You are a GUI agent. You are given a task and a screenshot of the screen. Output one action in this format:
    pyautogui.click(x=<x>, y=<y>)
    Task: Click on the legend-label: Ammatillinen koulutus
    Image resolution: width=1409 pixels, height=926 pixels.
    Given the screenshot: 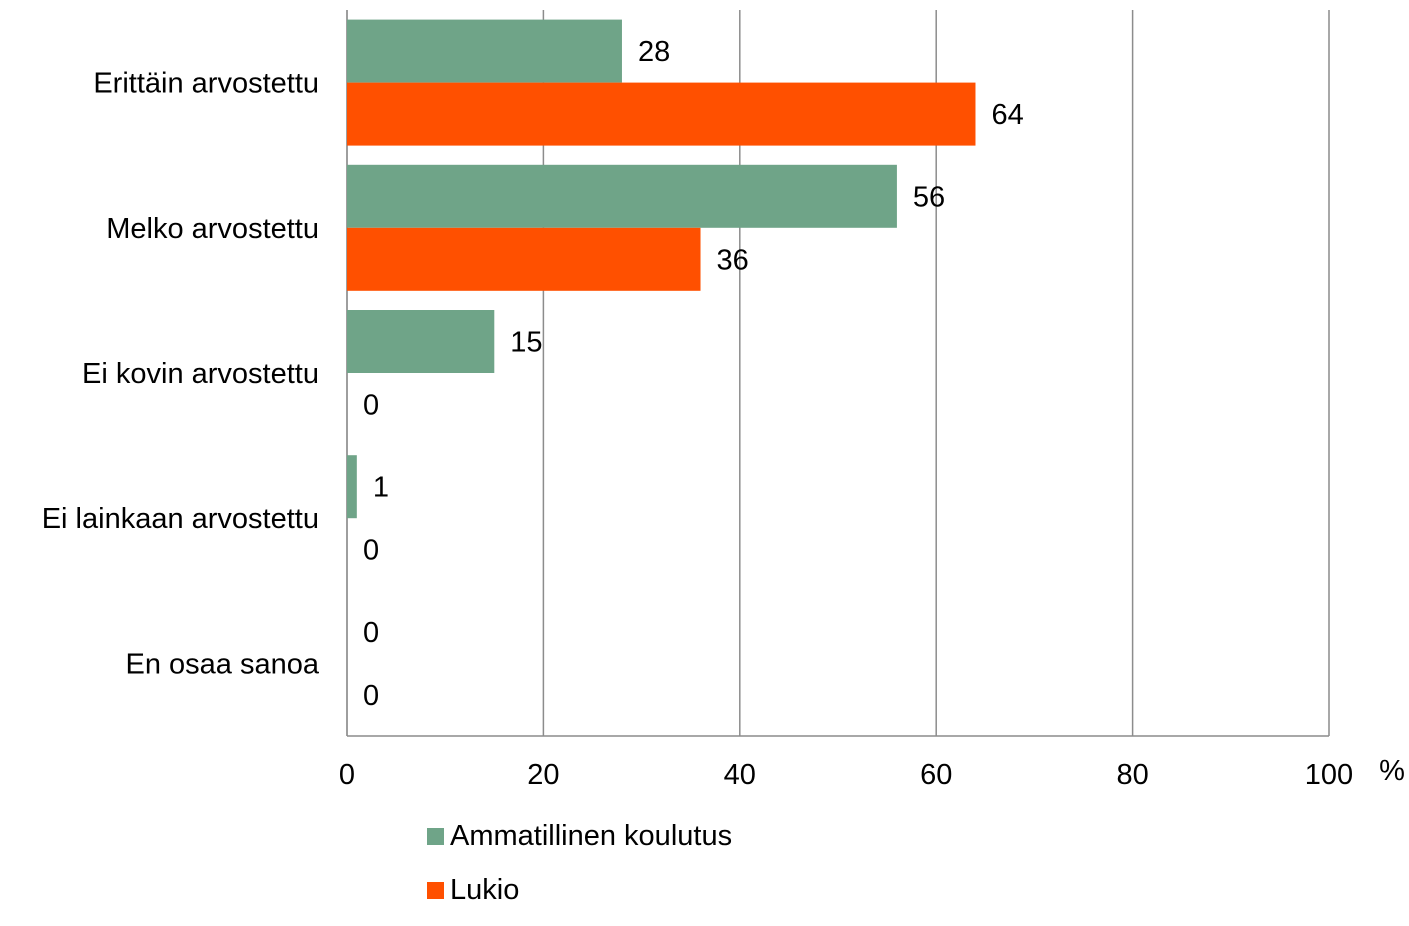 What is the action you would take?
    pyautogui.click(x=591, y=835)
    